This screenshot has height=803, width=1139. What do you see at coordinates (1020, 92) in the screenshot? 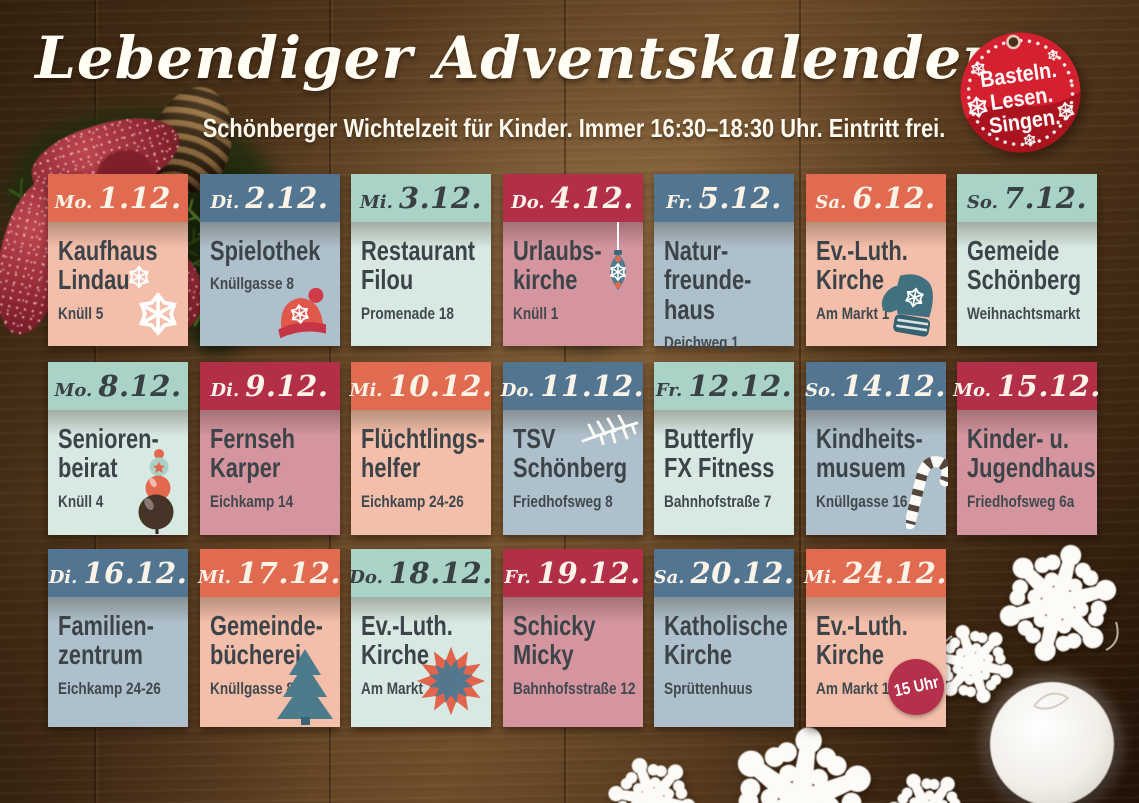
I see `badge-tag: Basteln. Lesen. Singen.` at bounding box center [1020, 92].